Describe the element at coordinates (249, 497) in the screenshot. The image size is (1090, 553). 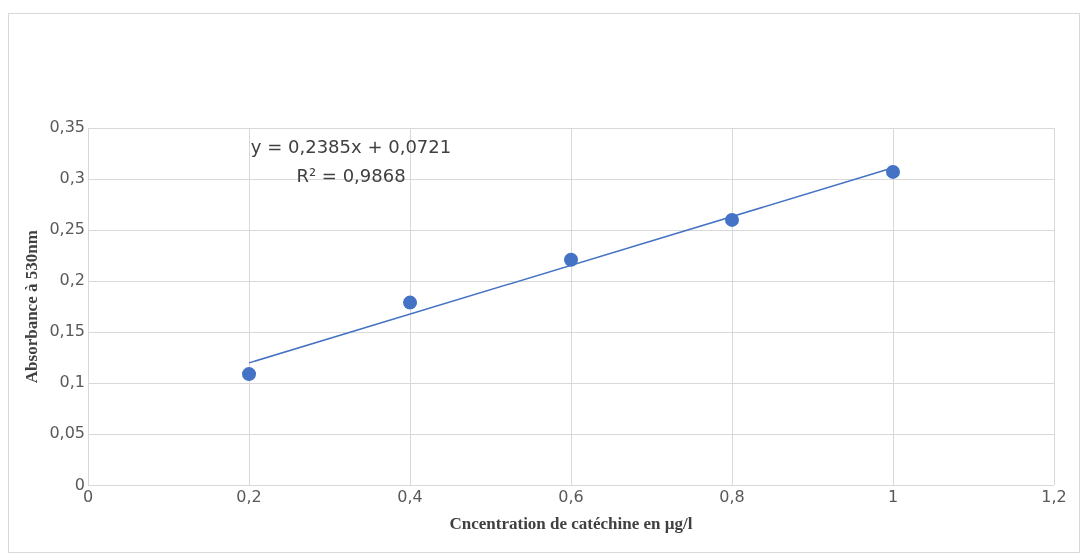
I see `x-tick-label: 0,2` at that location.